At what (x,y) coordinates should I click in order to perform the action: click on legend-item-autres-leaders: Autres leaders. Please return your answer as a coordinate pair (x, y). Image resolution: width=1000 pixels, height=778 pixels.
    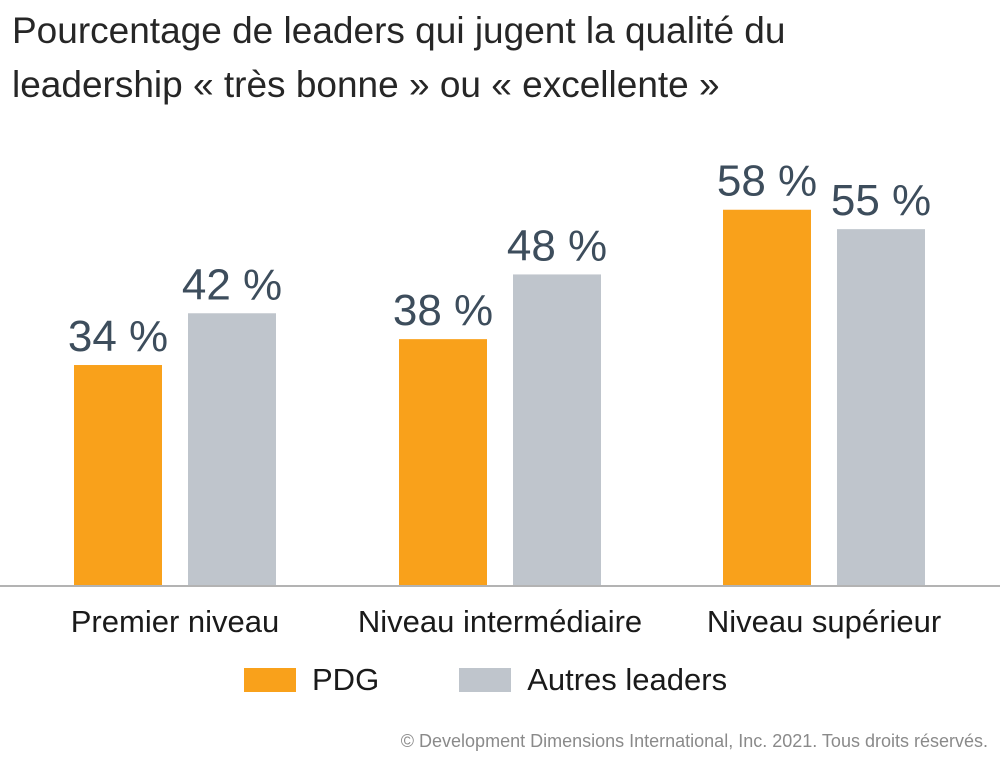
    Looking at the image, I should click on (593, 680).